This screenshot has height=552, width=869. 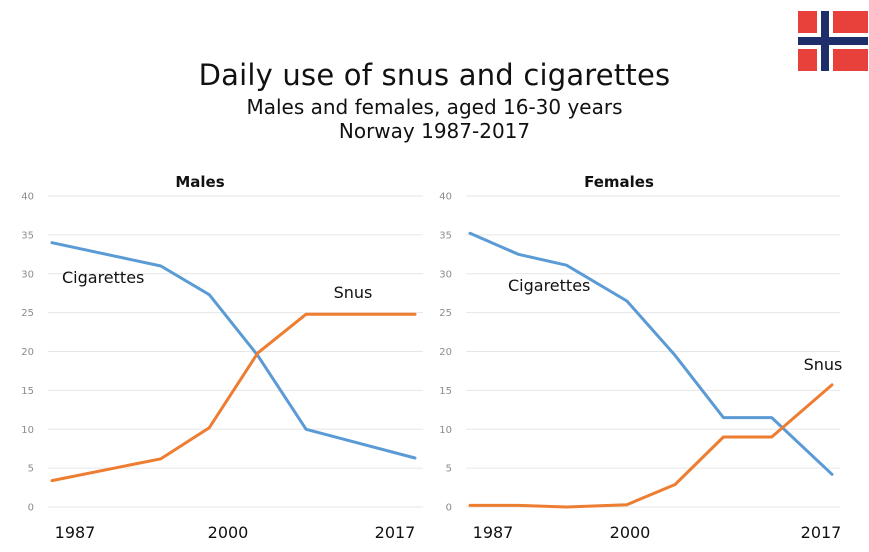 I want to click on flag-cross-blue-horizontal, so click(x=833, y=41).